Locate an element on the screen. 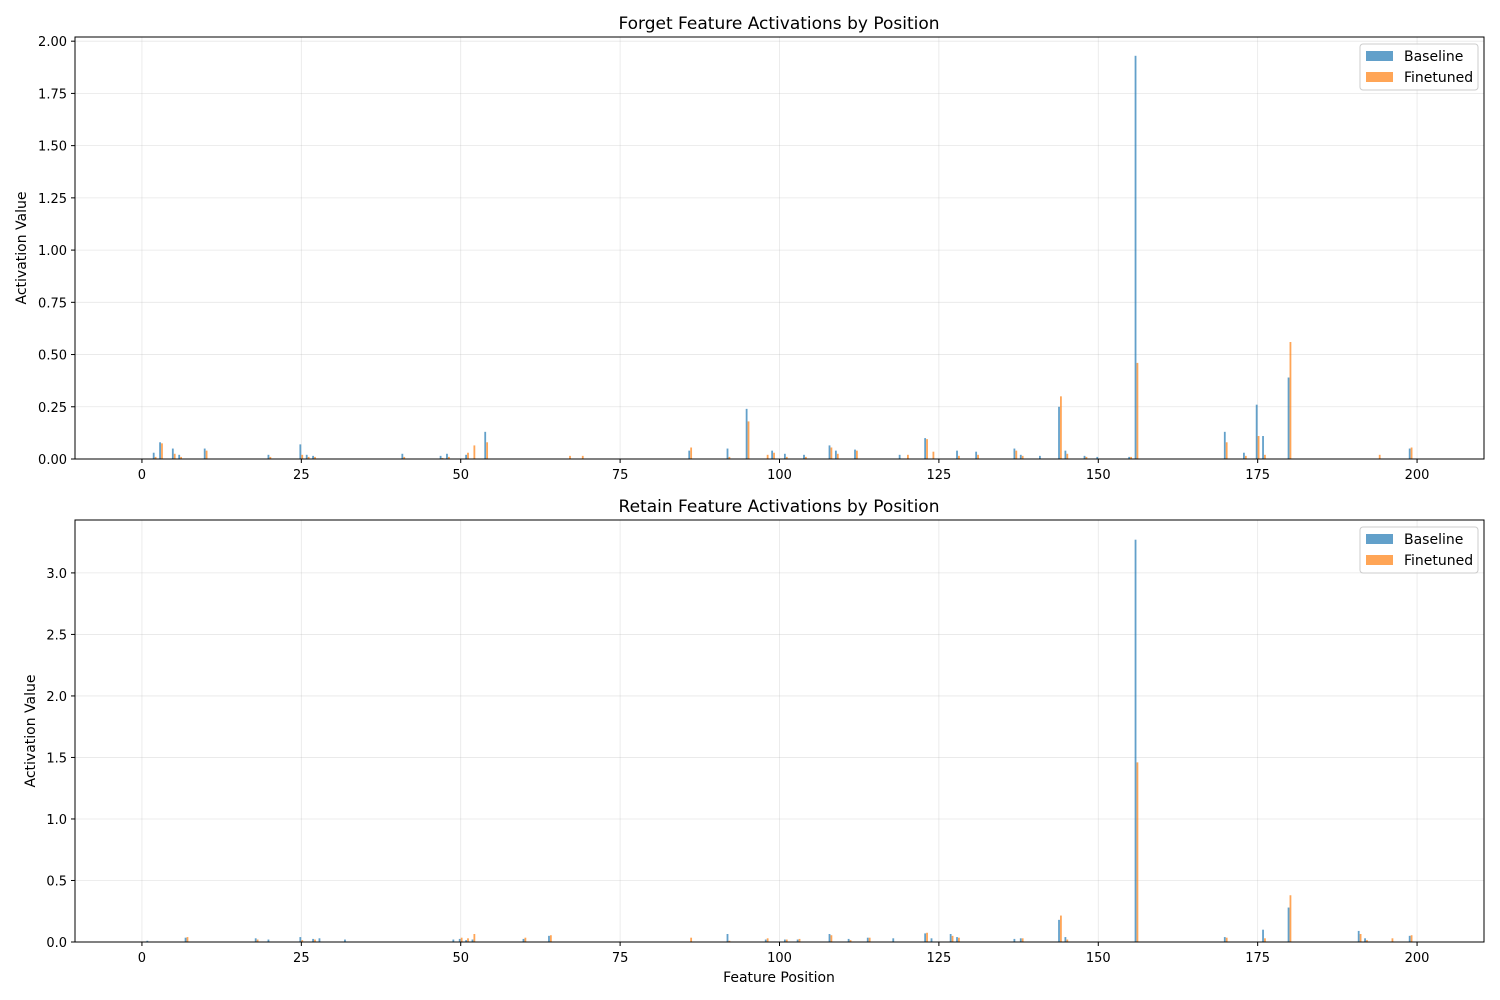  retain-y-tick-label: 2.5 is located at coordinates (56, 635).